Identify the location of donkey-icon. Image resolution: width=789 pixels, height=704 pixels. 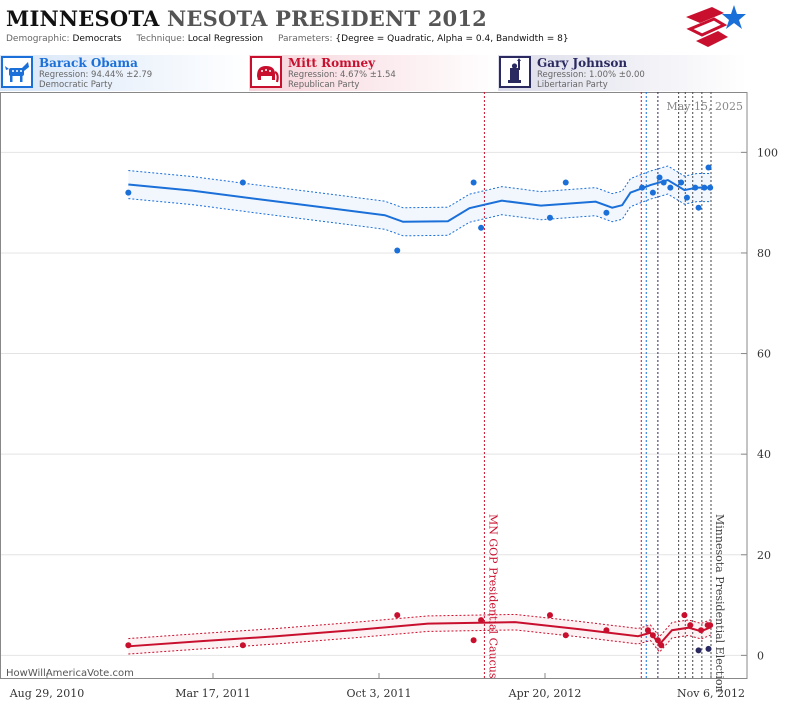
(17, 72).